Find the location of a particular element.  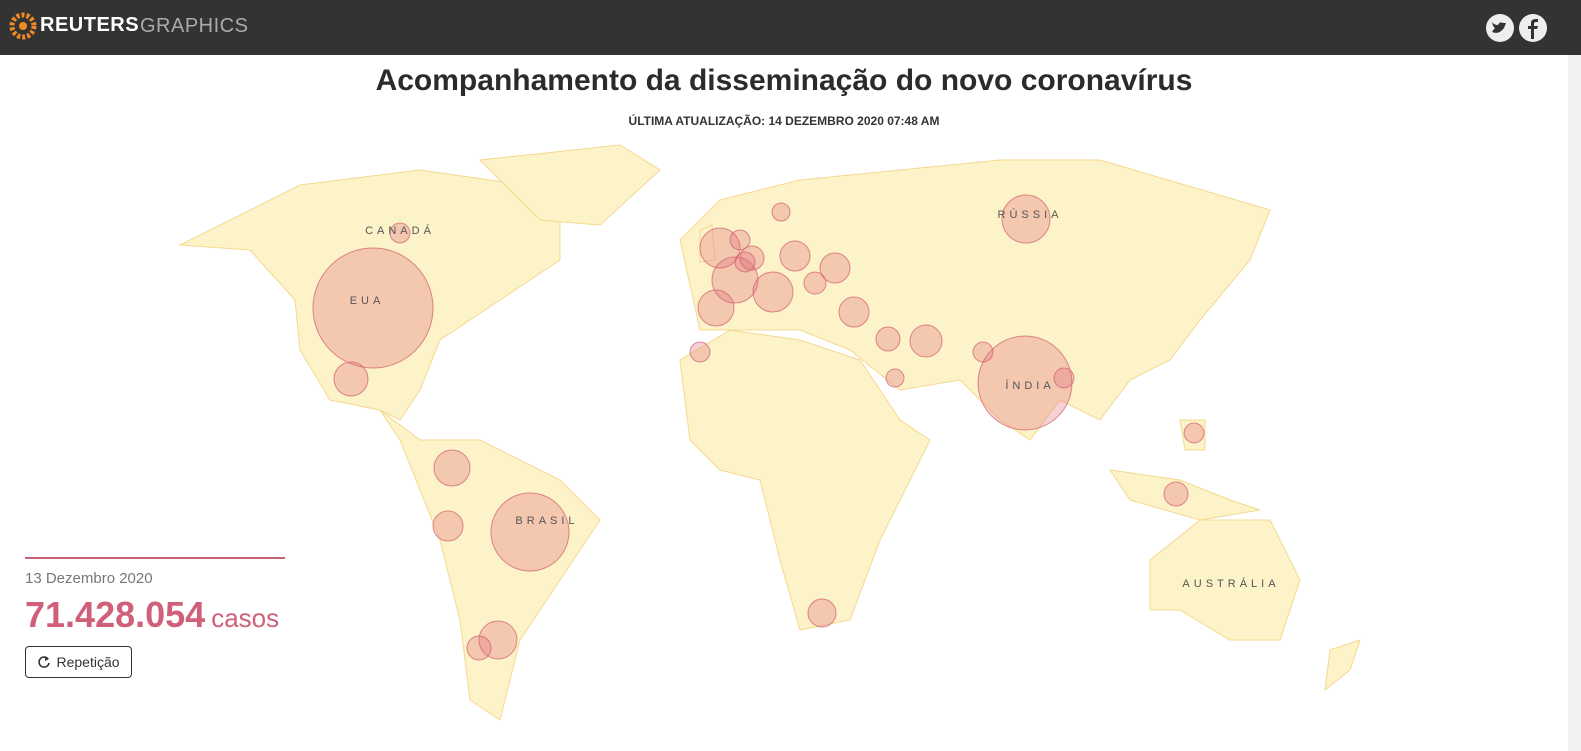

country-label: BRASIL is located at coordinates (546, 521).